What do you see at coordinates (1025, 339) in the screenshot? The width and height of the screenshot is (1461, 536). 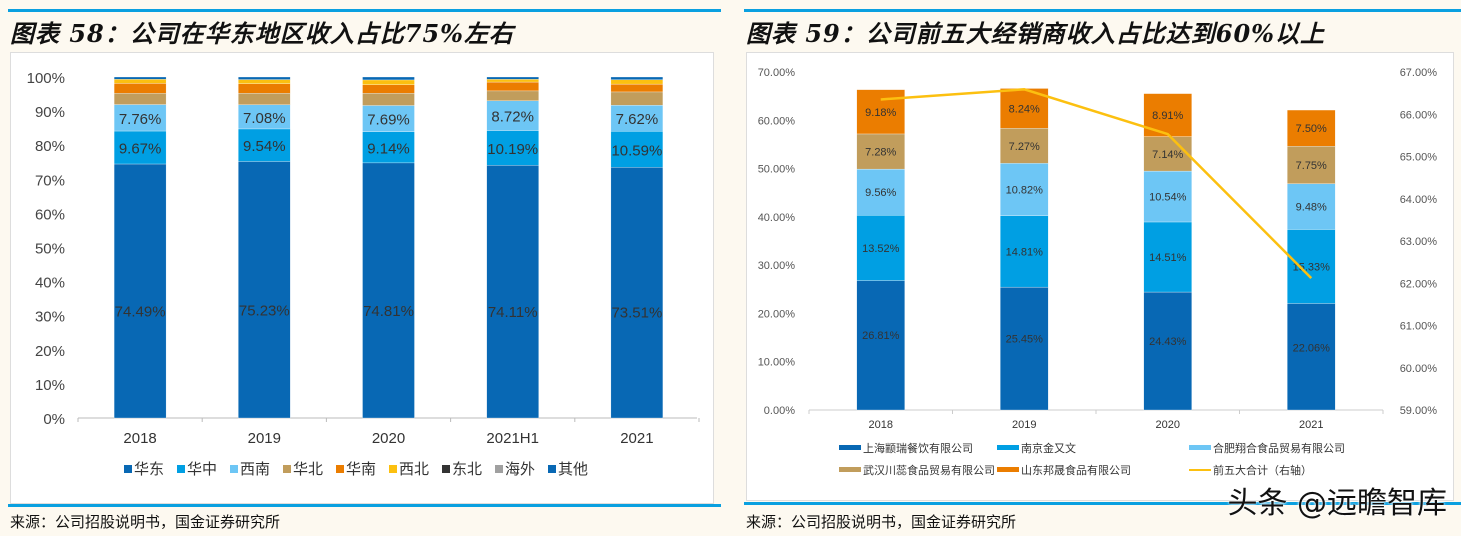 I see `data-label: 25.45%` at bounding box center [1025, 339].